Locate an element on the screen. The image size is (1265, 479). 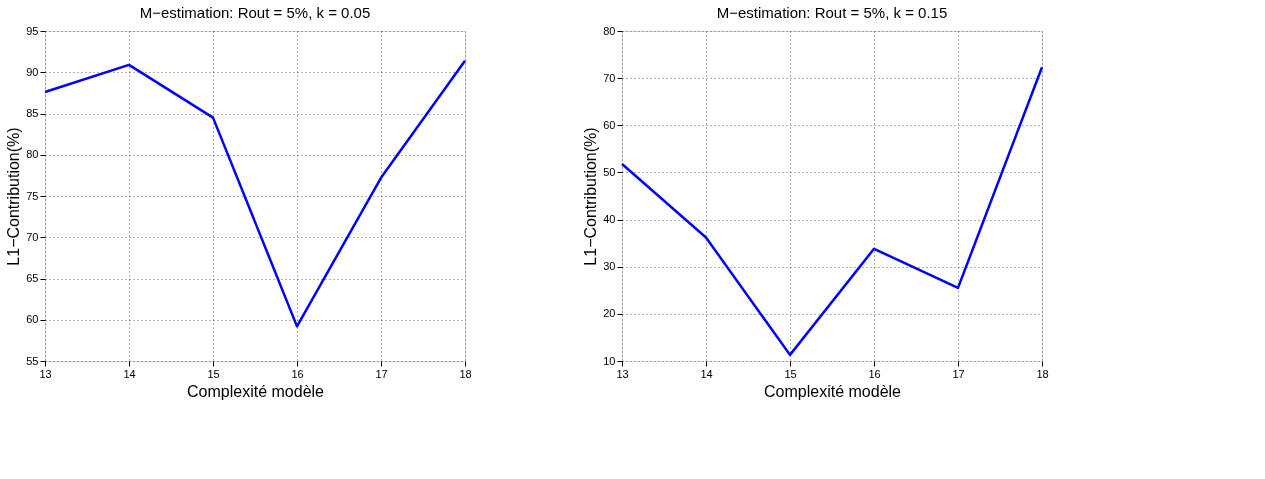
y-tick-label: 50 is located at coordinates (609, 171).